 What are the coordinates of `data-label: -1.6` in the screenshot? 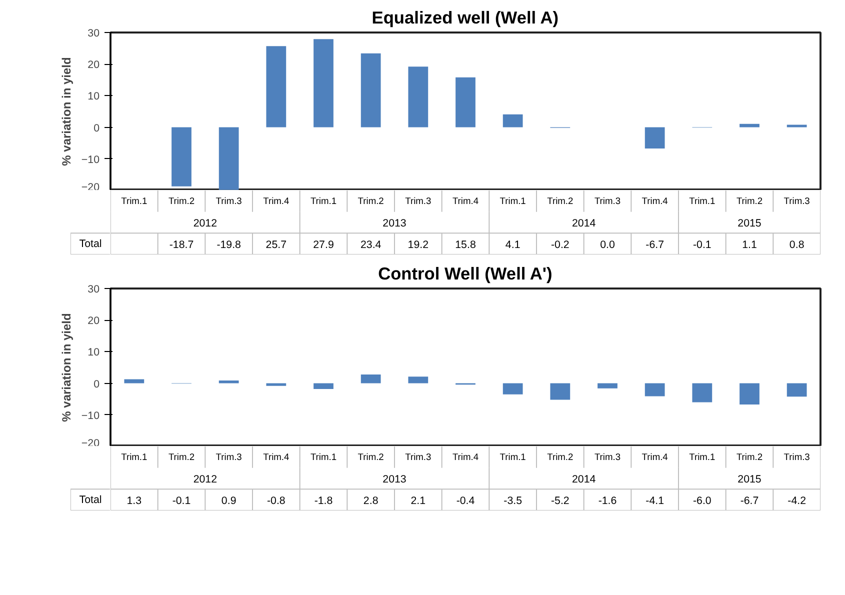 It's located at (607, 500).